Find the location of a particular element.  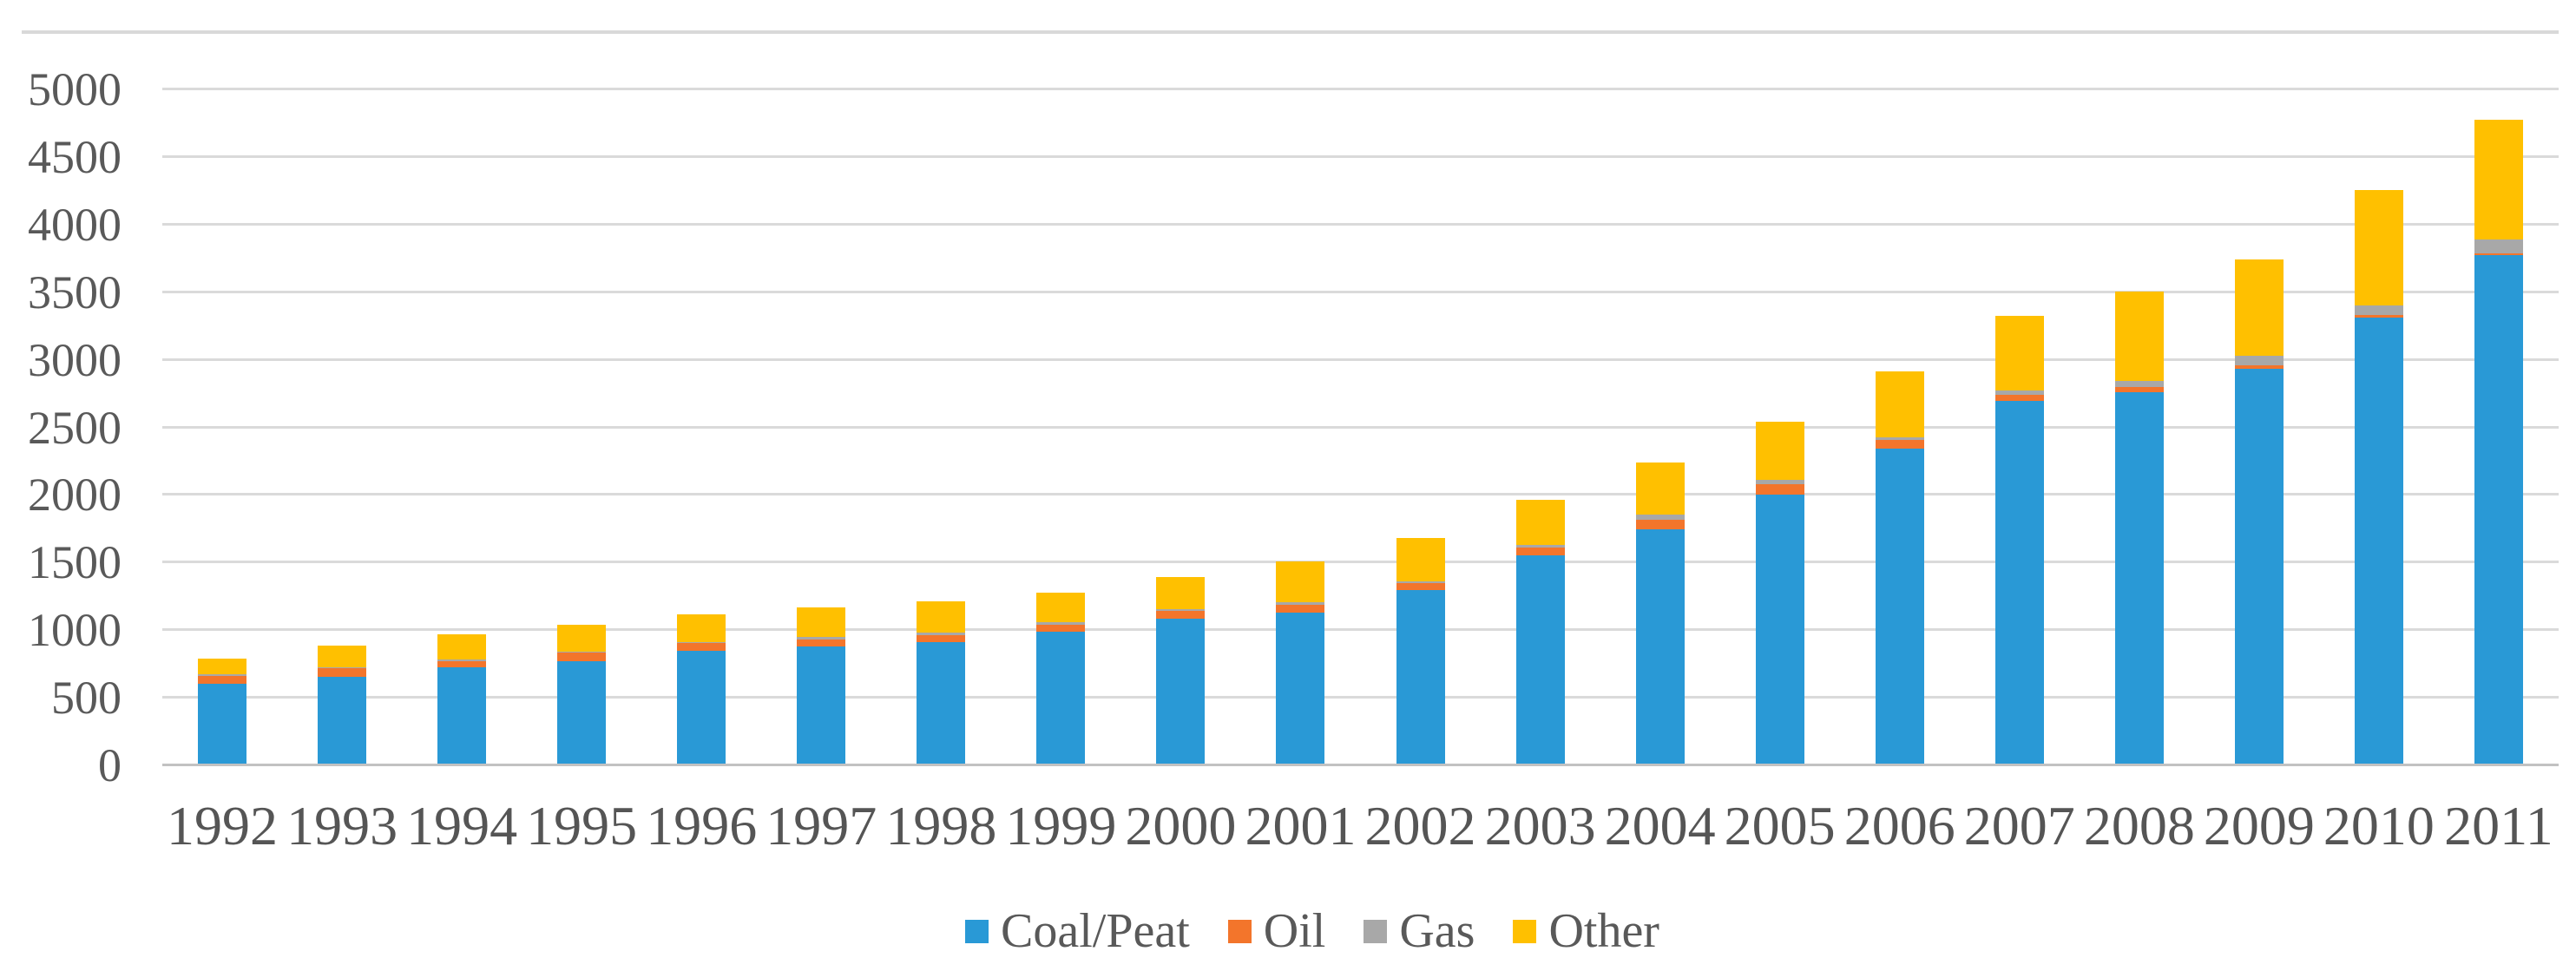

bar-1995-coal-peat is located at coordinates (582, 712).